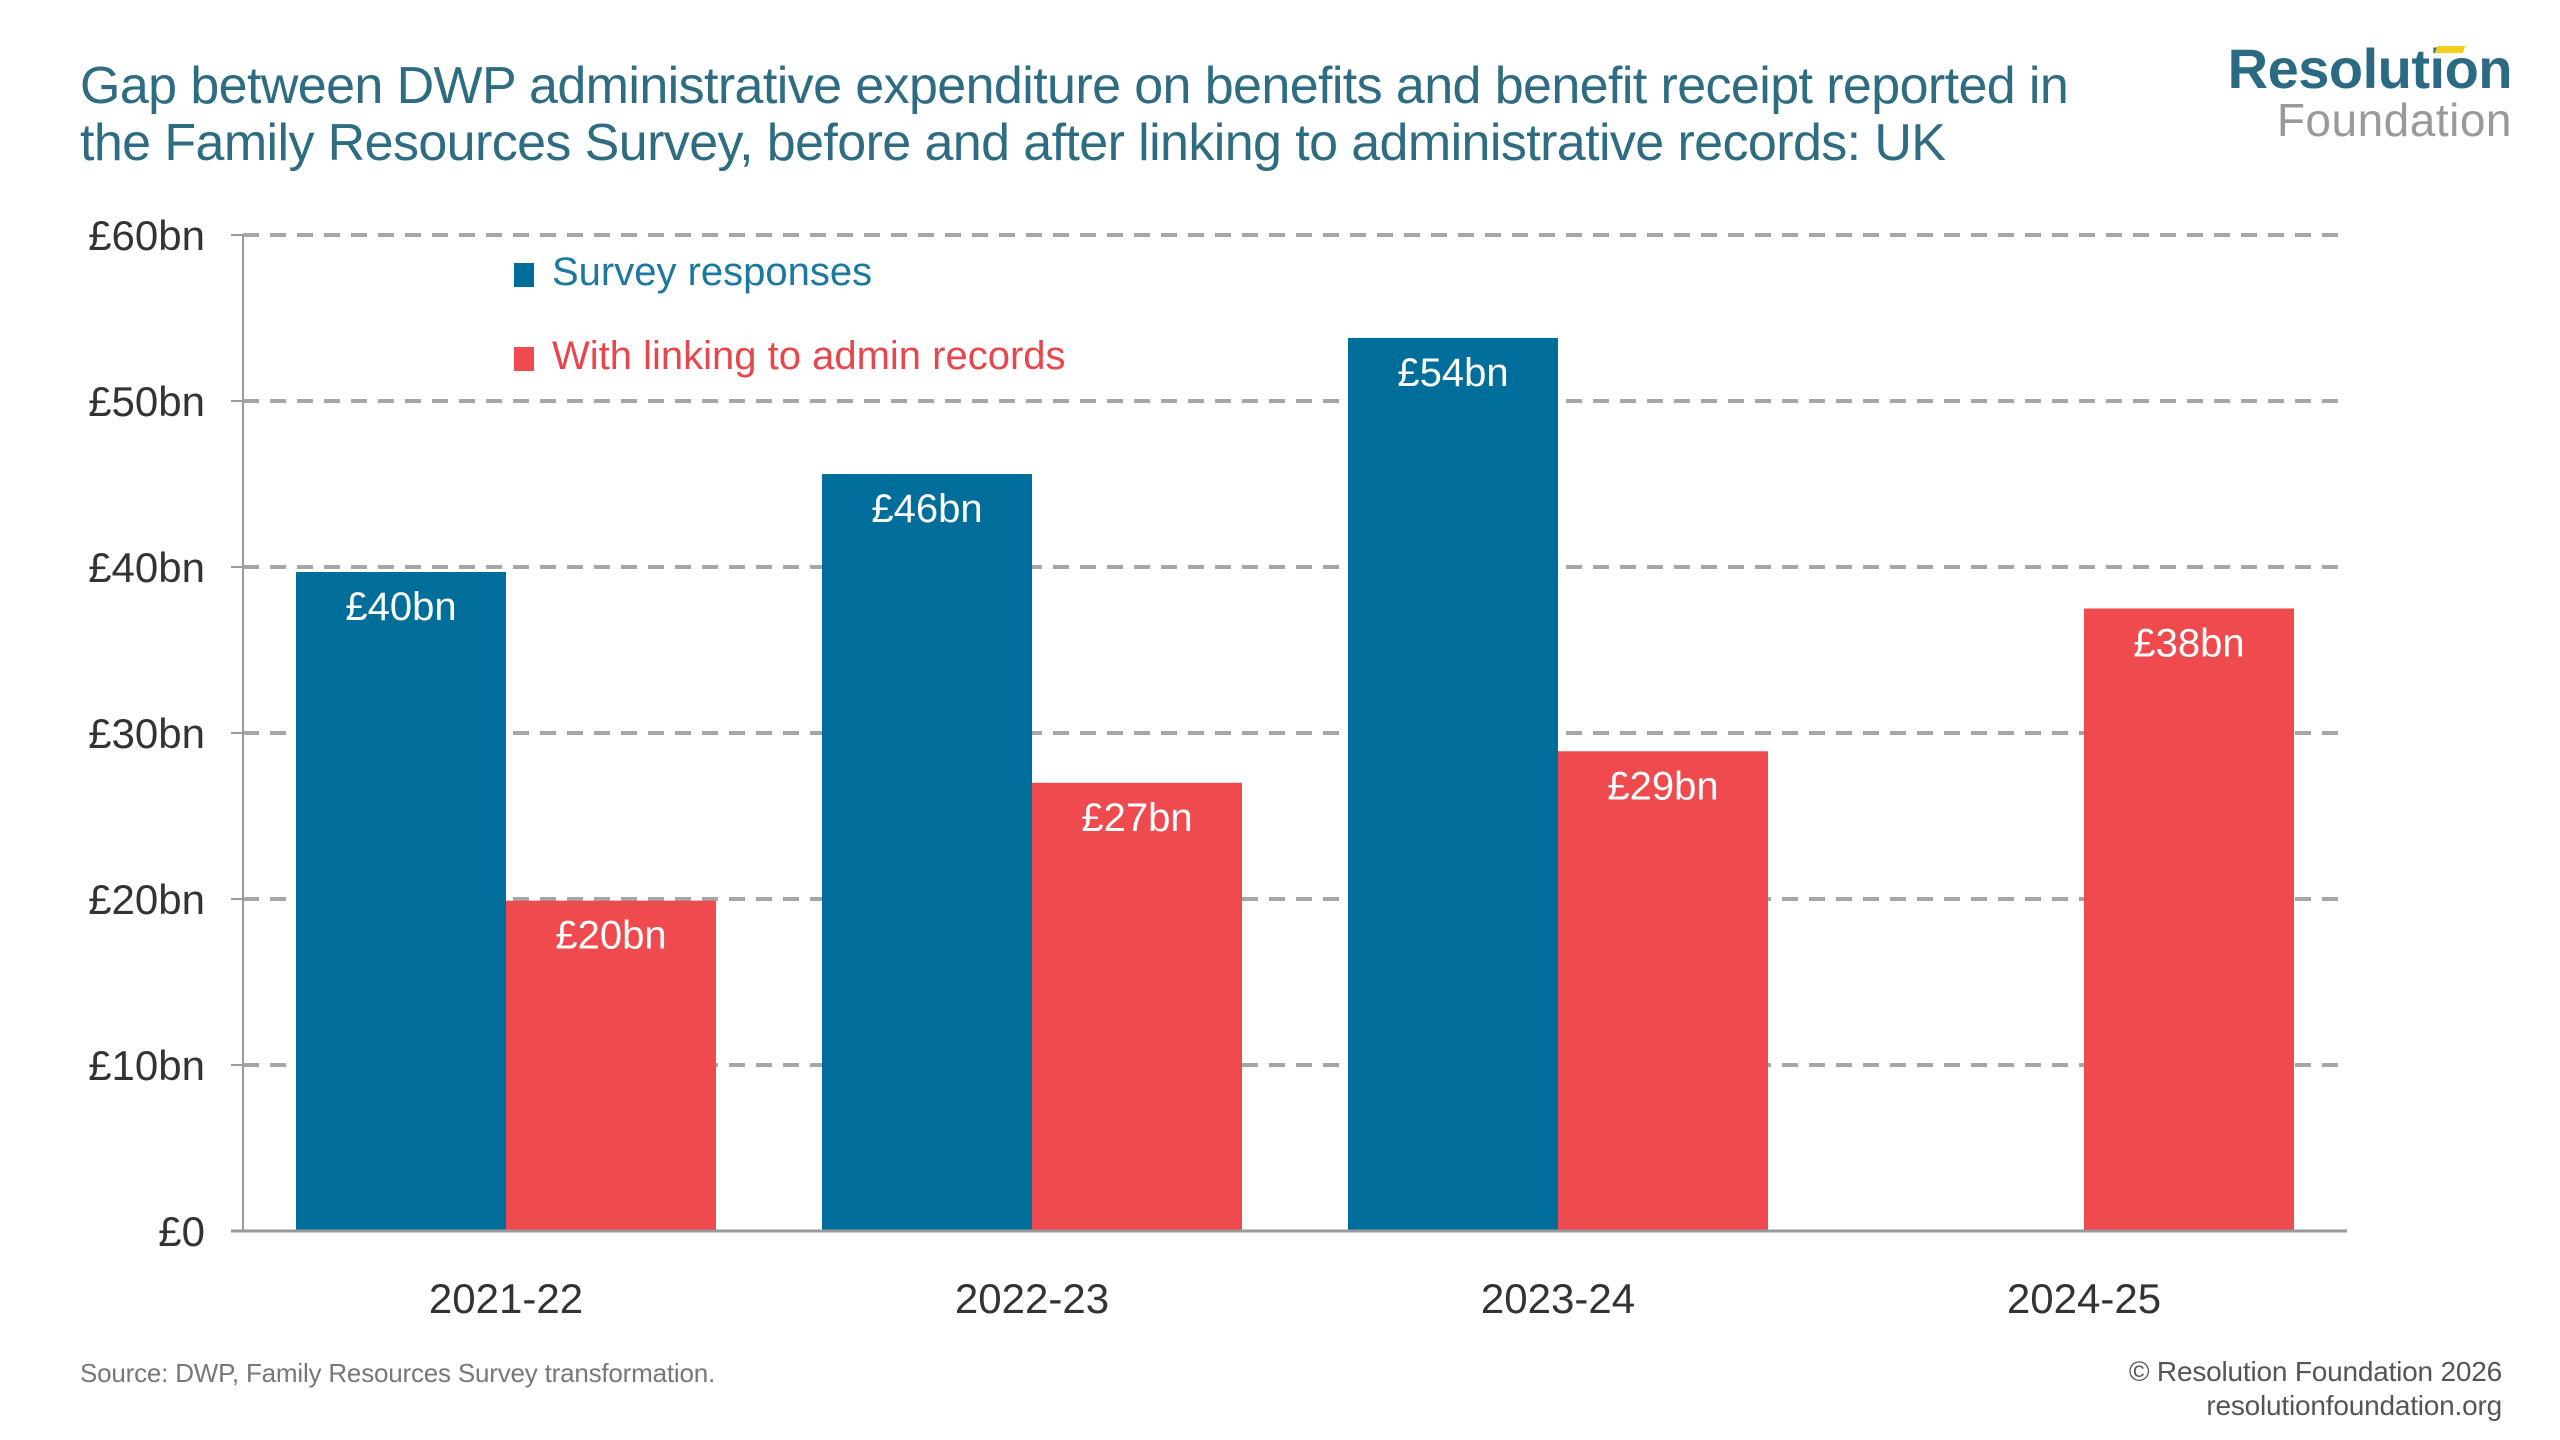 This screenshot has width=2560, height=1440. Describe the element at coordinates (1295, 1298) in the screenshot. I see `x-axis-tick-labels: 2021-22 2022-23 2023-24 2024-25` at that location.